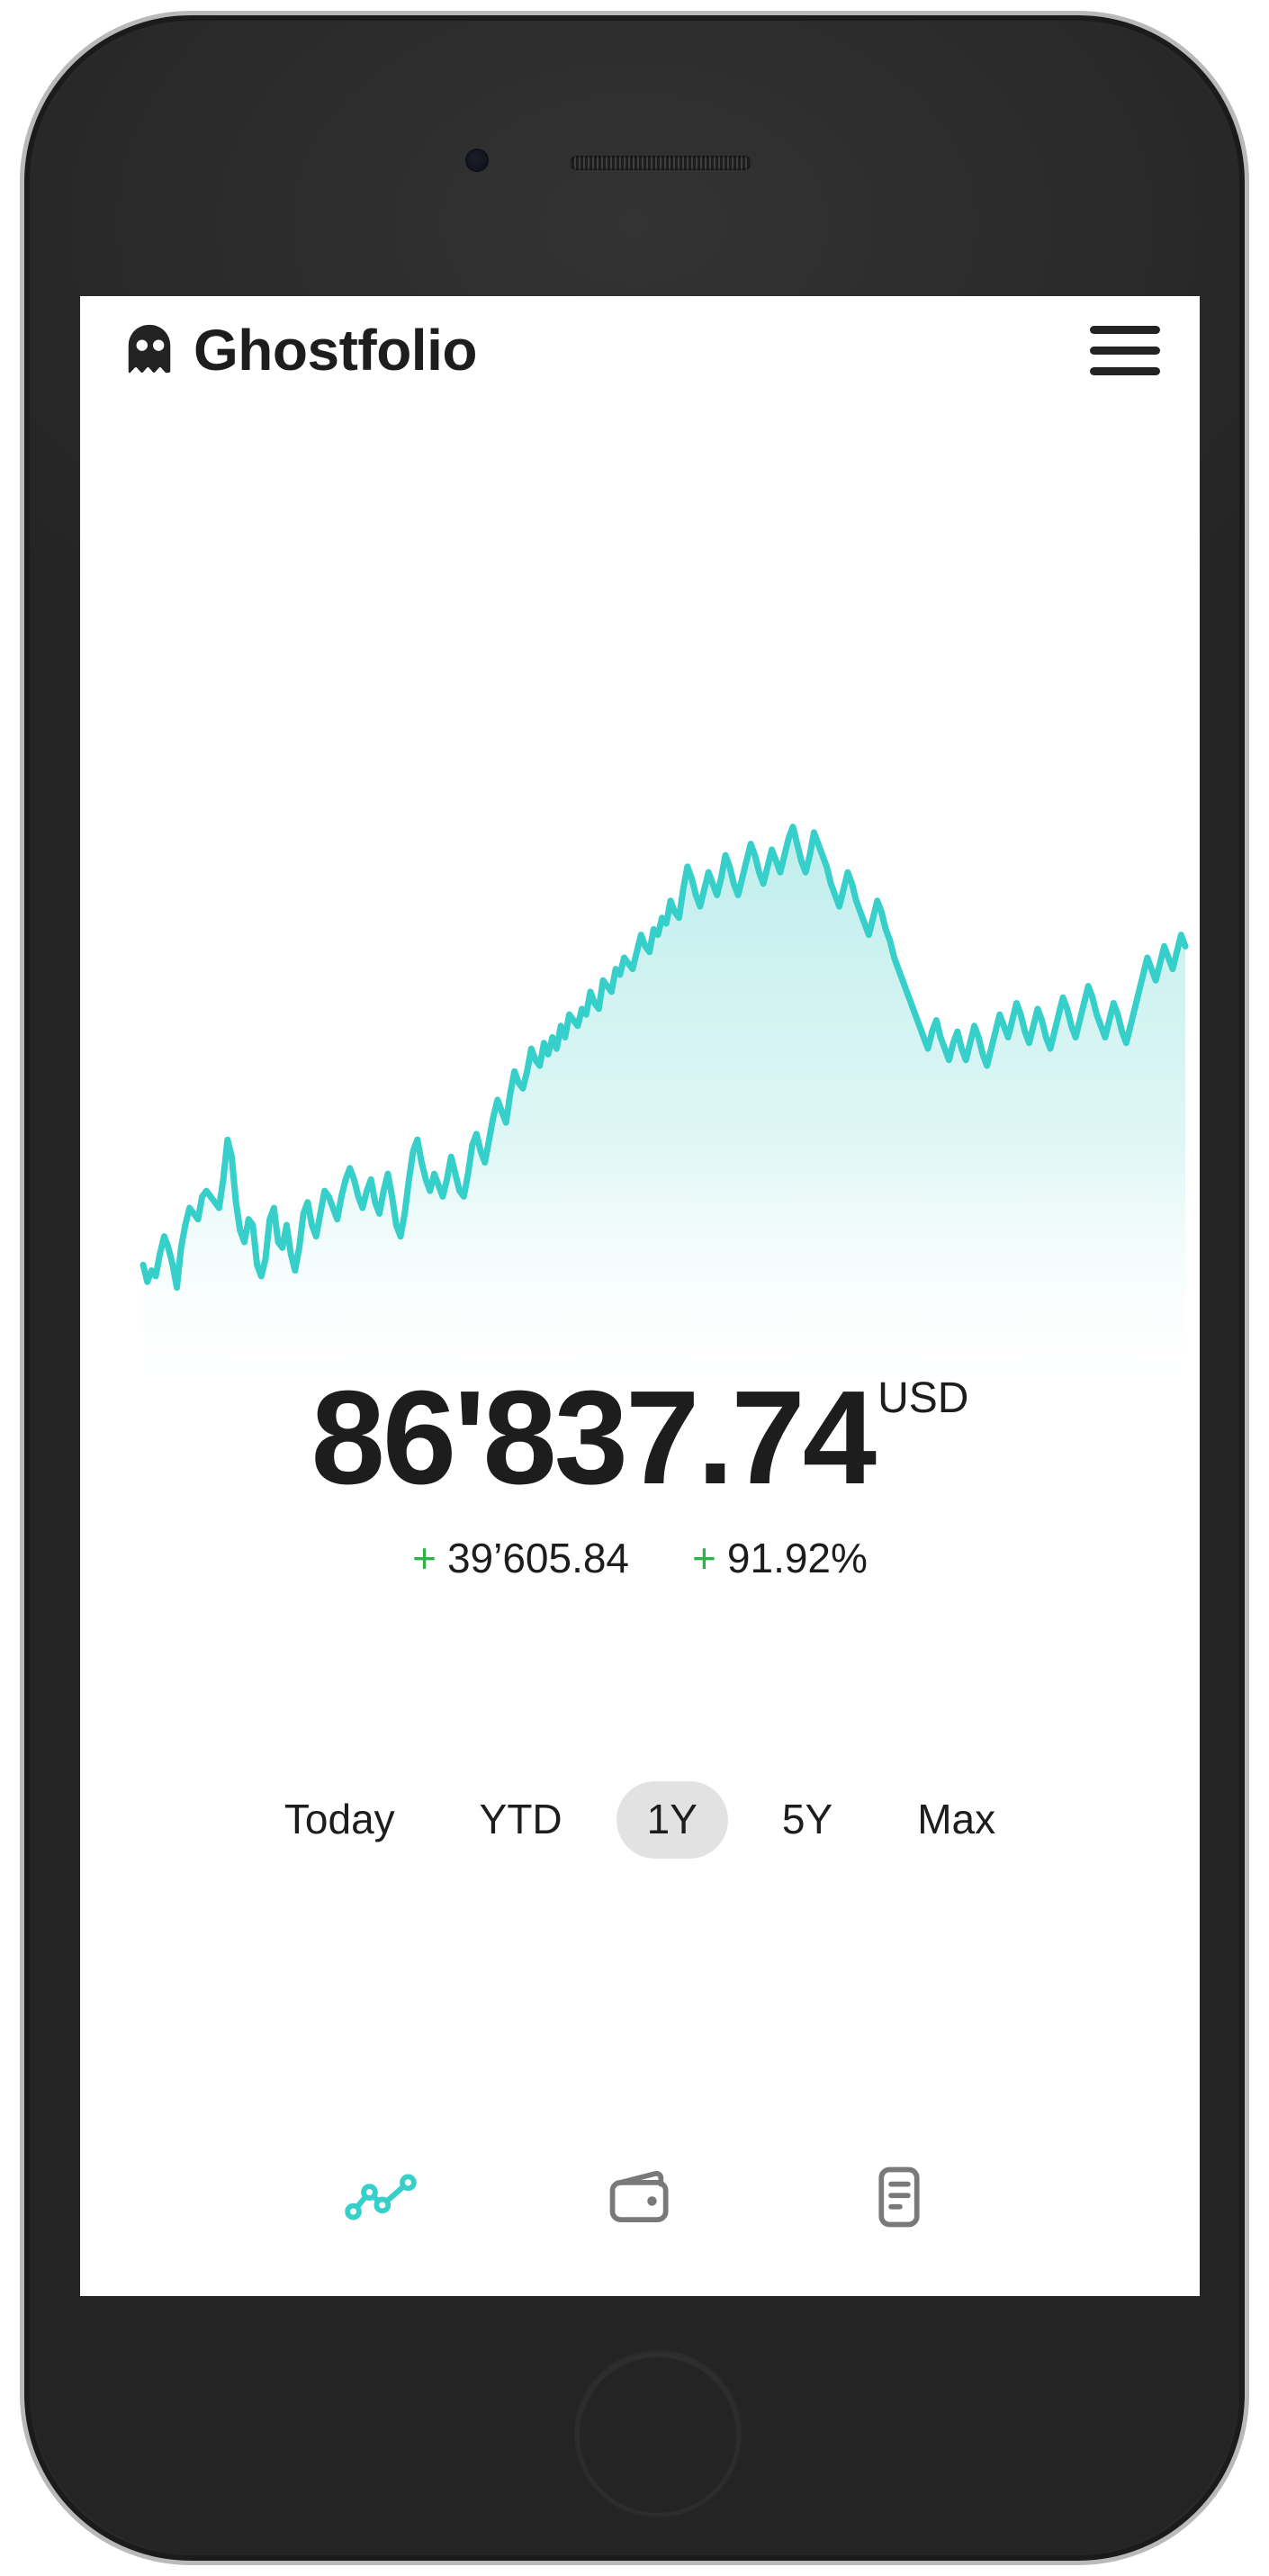  What do you see at coordinates (956, 1820) in the screenshot?
I see `range-tab-max: Max` at bounding box center [956, 1820].